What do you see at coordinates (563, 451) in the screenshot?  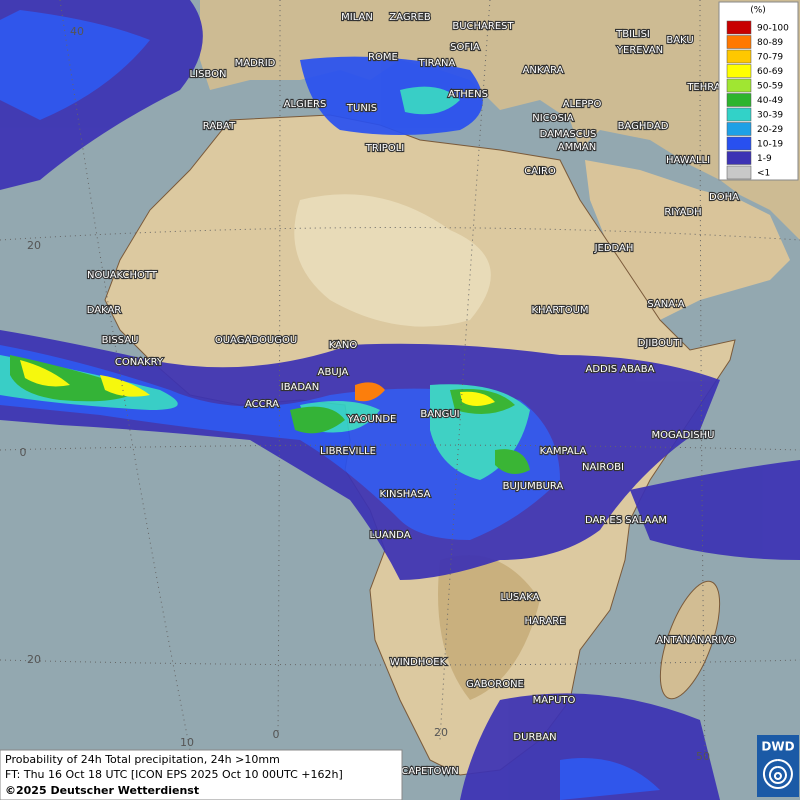 I see `city-label: KAMPALA` at bounding box center [563, 451].